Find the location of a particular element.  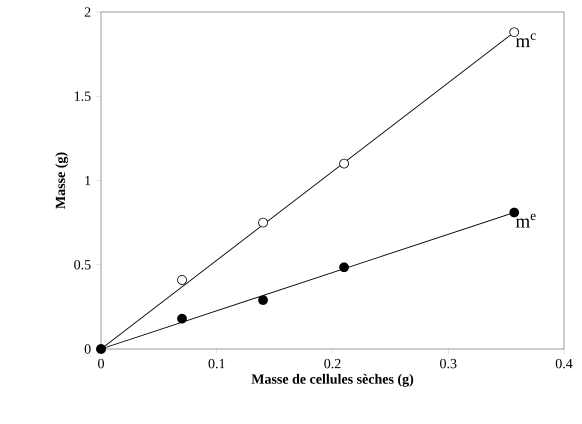

x-tick-label: 0.3 is located at coordinates (448, 363).